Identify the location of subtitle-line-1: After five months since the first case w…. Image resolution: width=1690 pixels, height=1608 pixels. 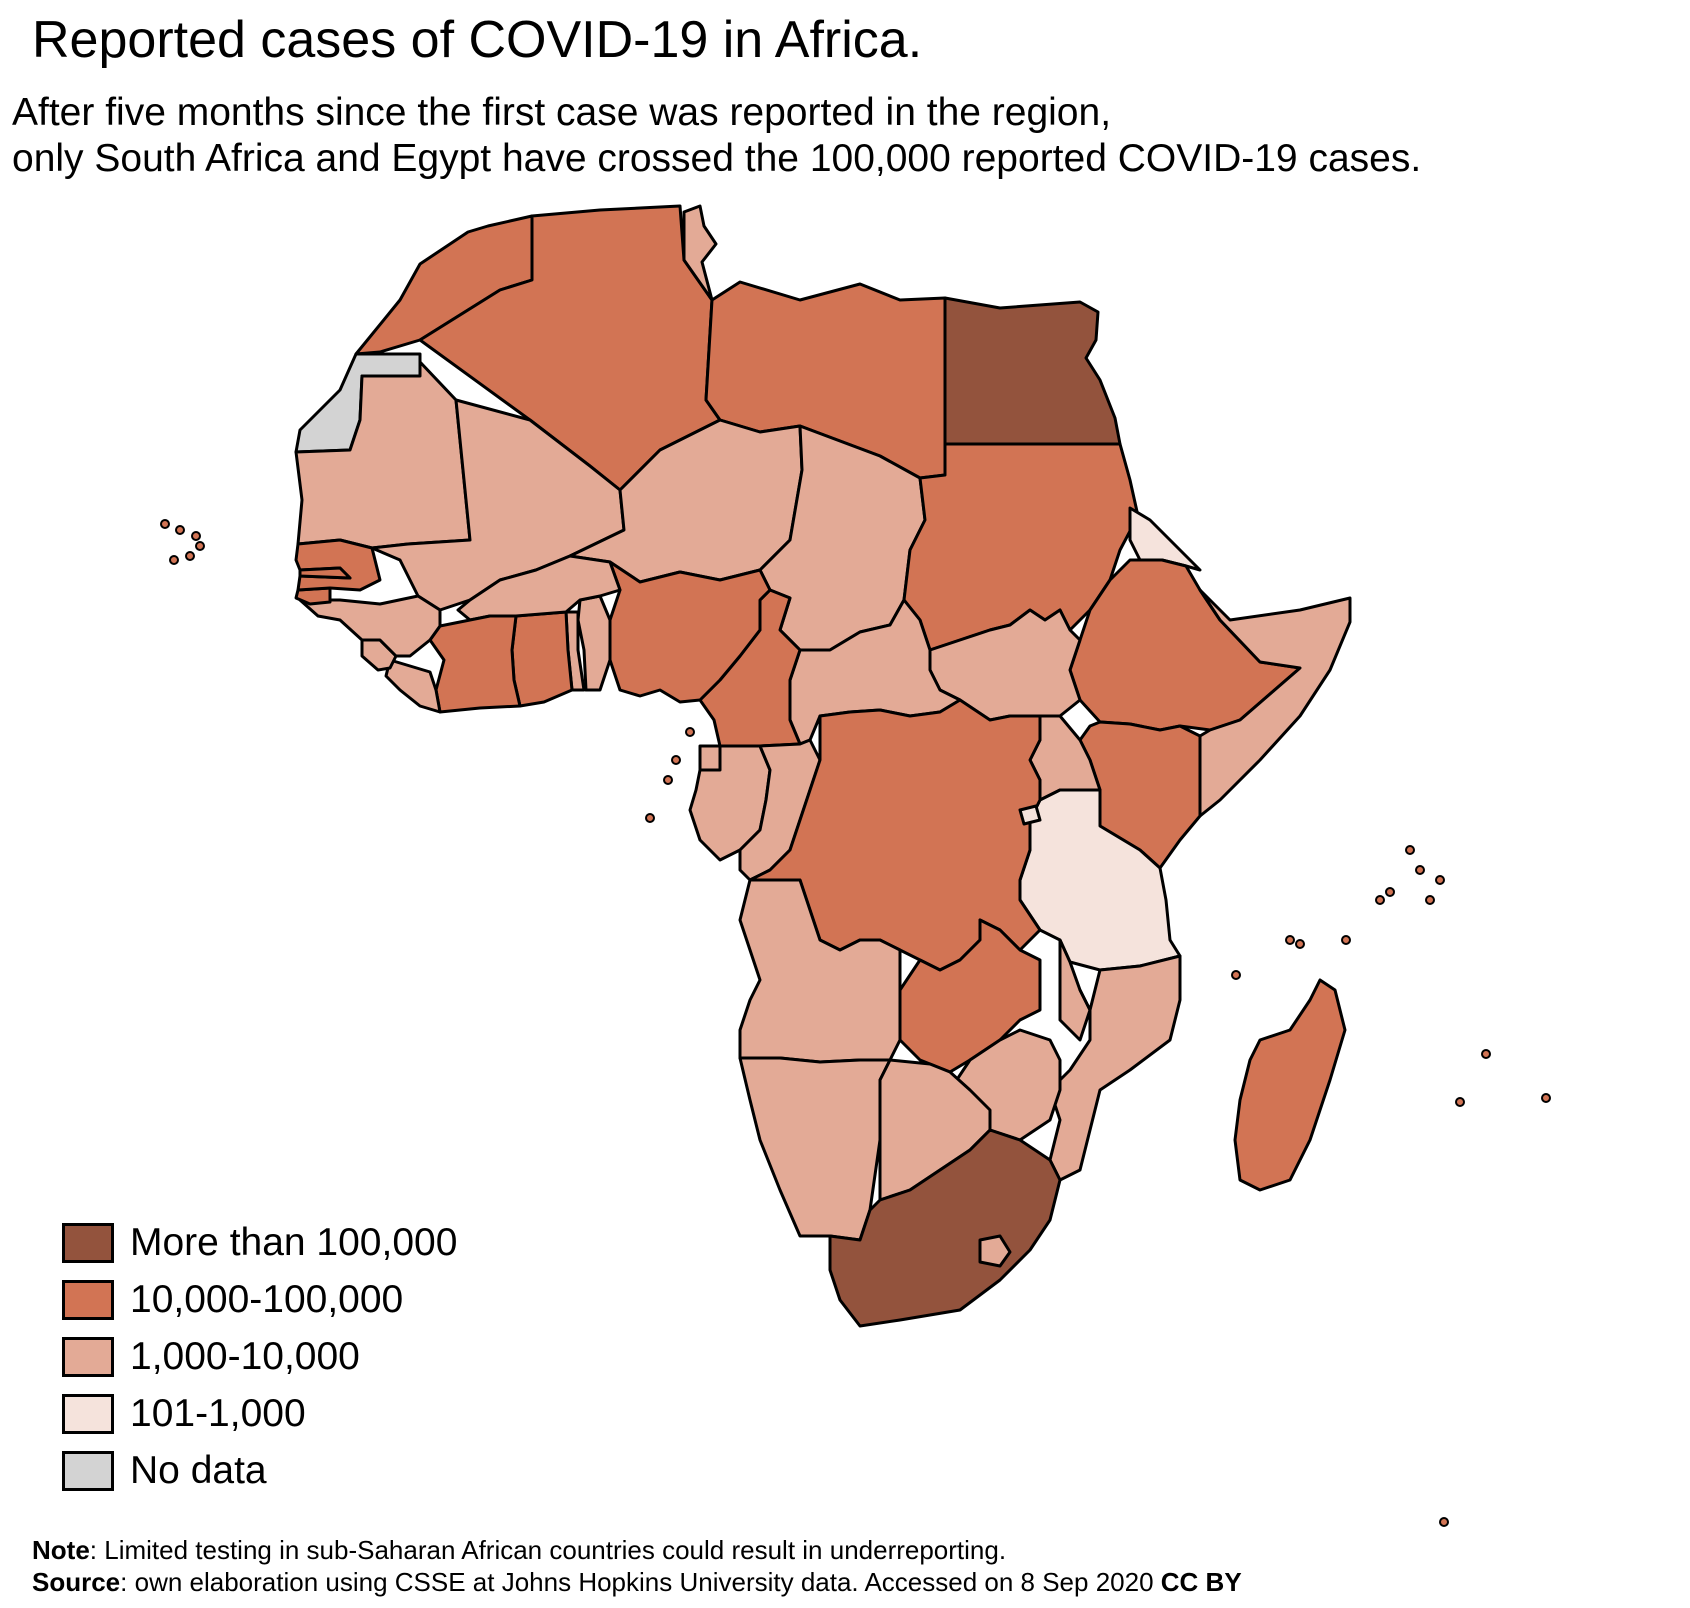
(562, 112).